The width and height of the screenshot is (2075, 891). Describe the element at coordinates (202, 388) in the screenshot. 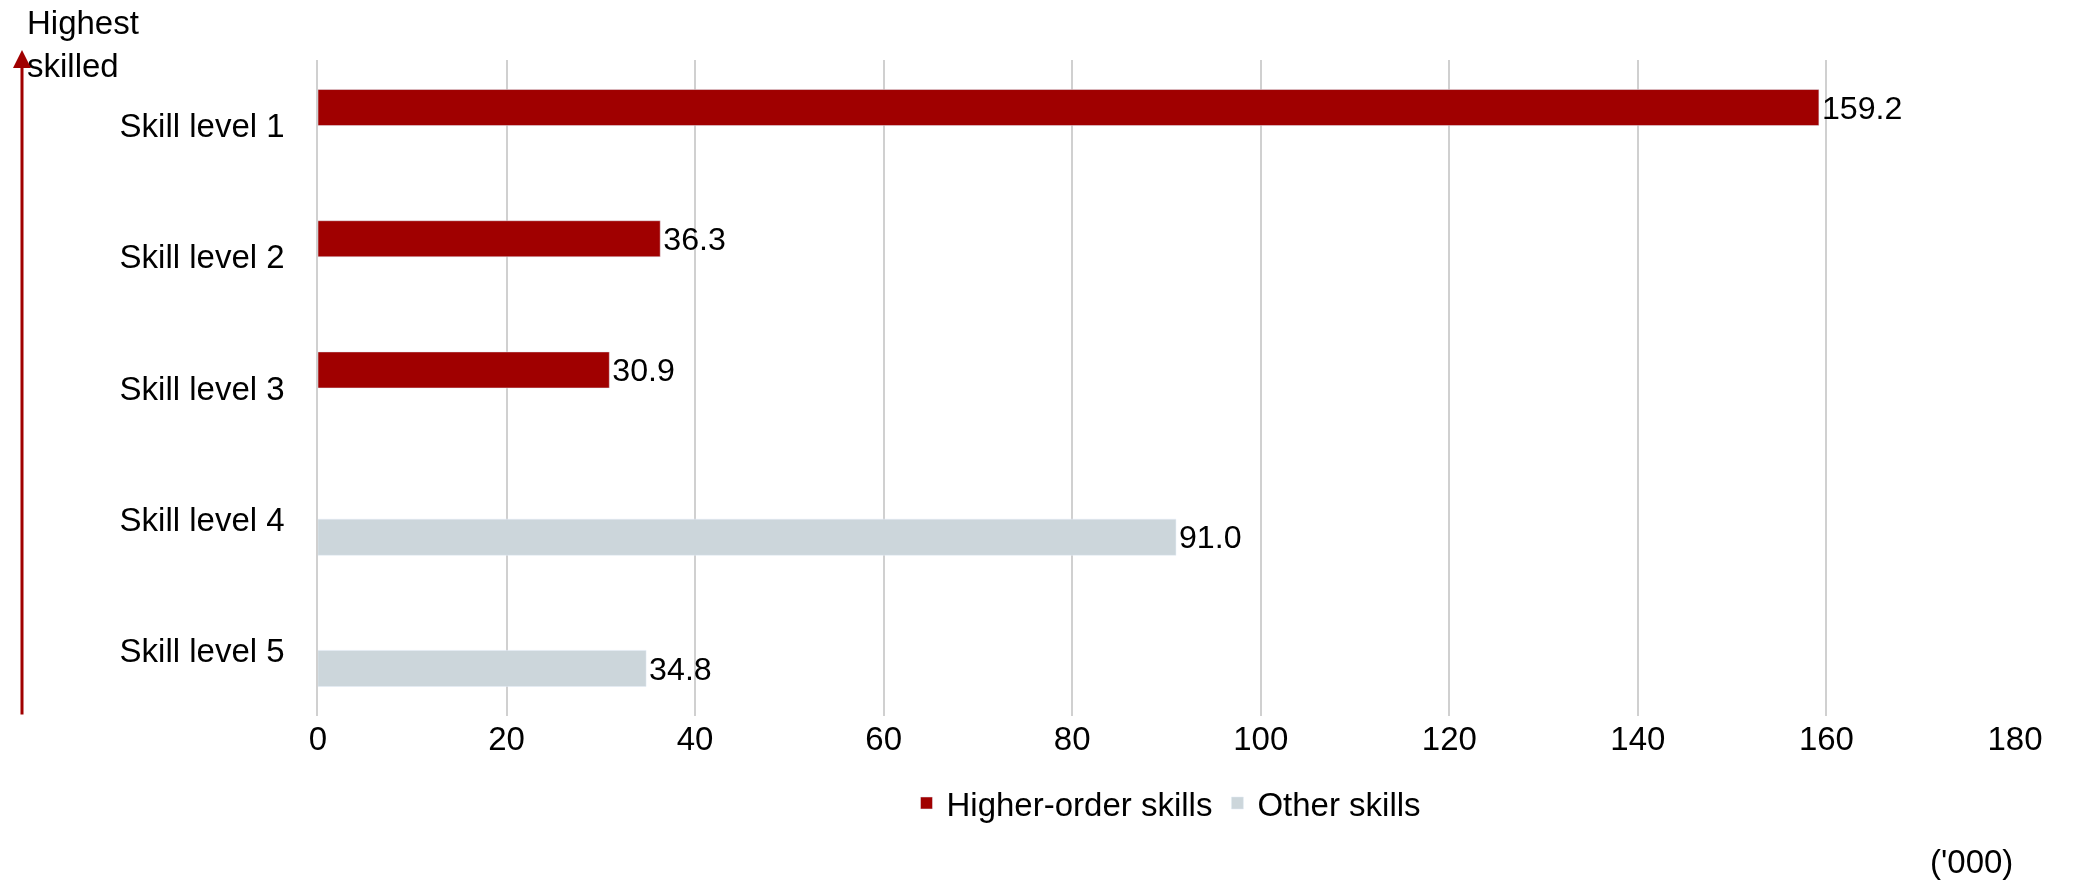

I see `y-tick-label: Skill level 3` at that location.